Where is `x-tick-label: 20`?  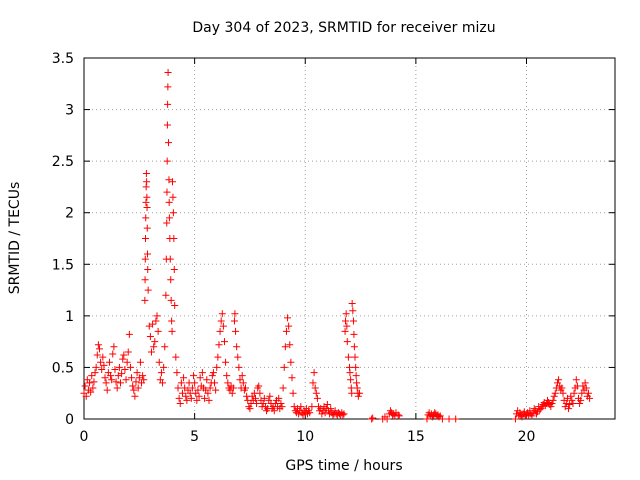 x-tick-label: 20 is located at coordinates (527, 437).